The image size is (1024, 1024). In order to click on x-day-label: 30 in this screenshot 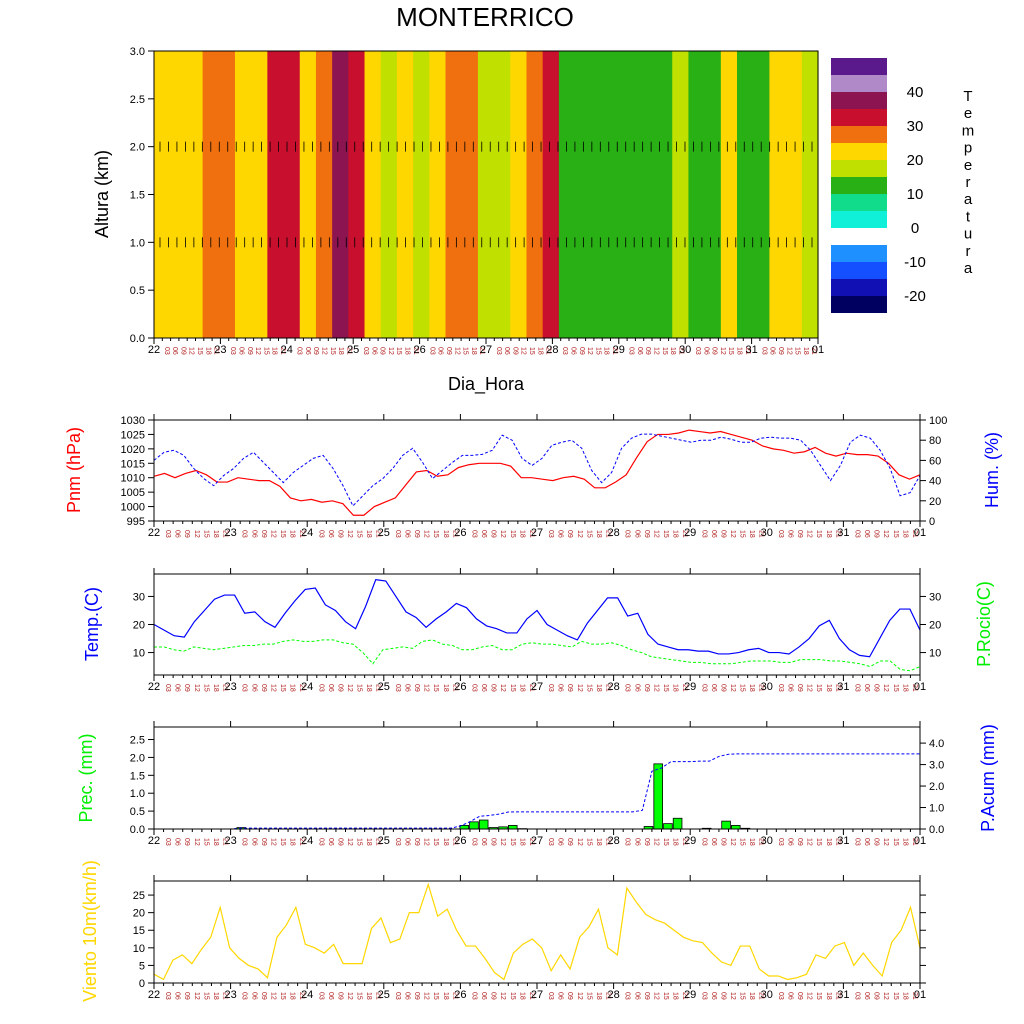, I will do `click(685, 350)`.